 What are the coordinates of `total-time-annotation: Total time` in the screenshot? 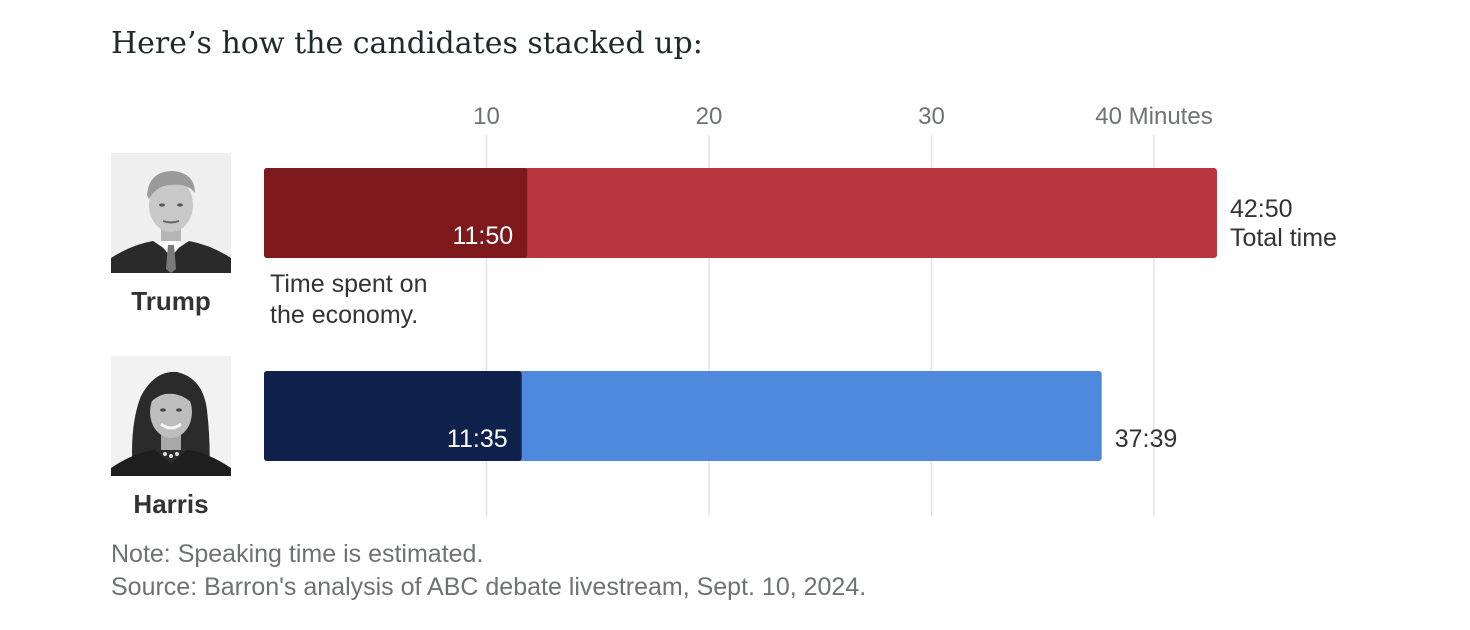 It's located at (1283, 238).